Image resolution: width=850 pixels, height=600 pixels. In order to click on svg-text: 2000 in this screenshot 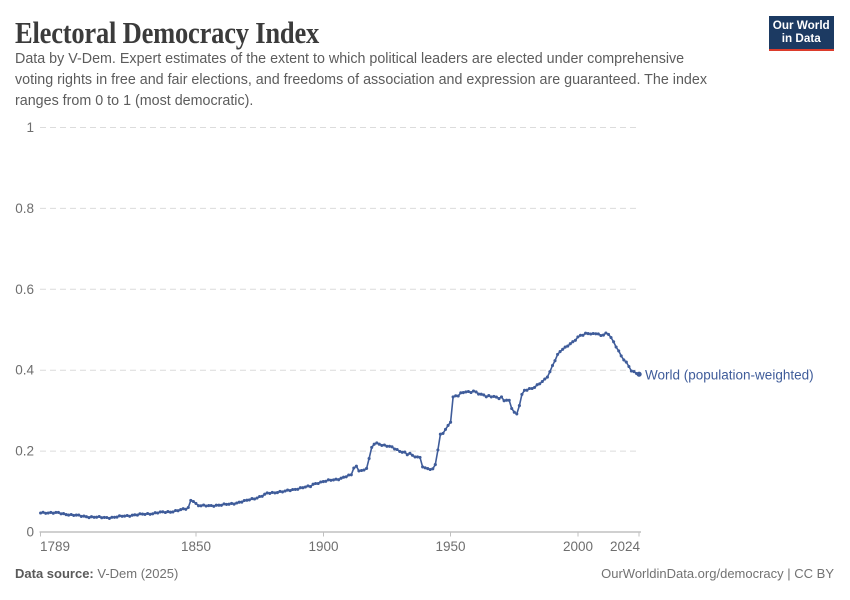, I will do `click(578, 546)`.